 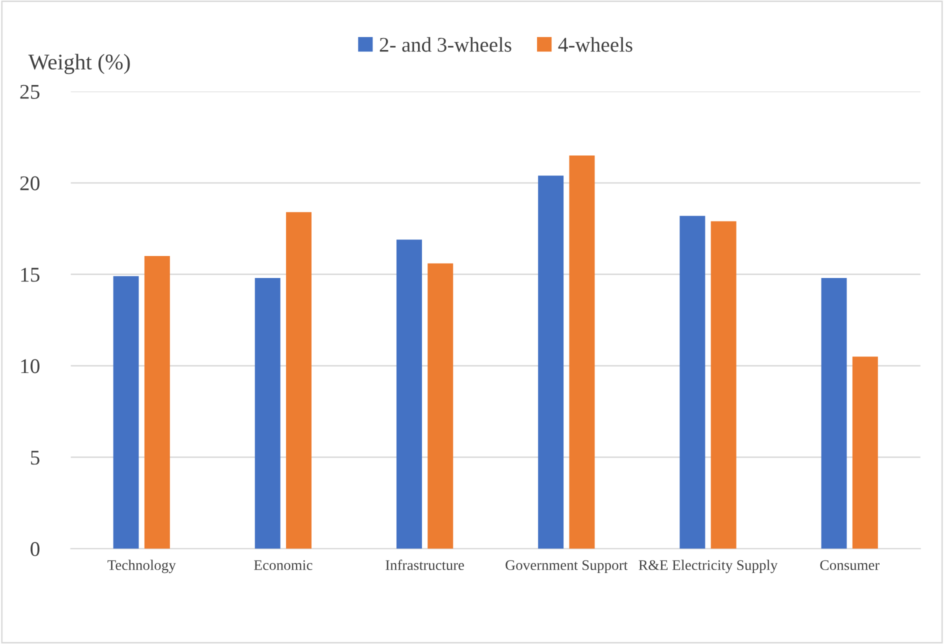 I want to click on legend-label: 4-wheels, so click(x=595, y=44).